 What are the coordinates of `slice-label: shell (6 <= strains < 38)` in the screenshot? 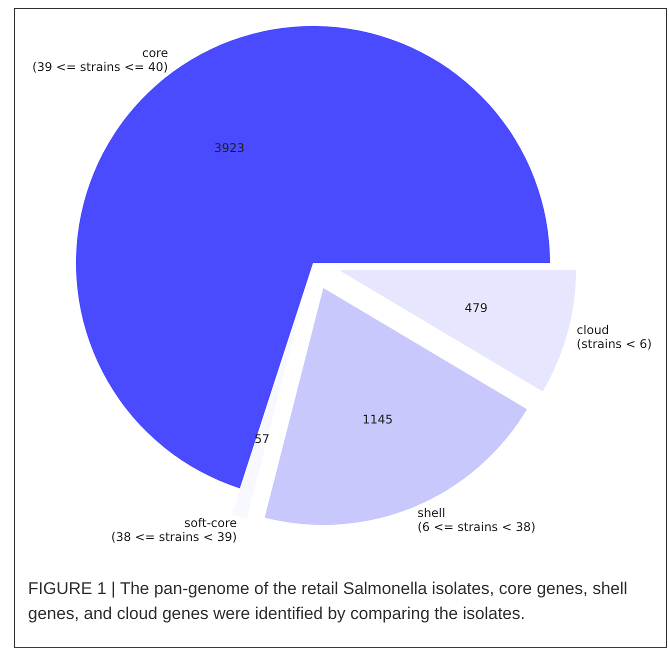 It's located at (476, 520).